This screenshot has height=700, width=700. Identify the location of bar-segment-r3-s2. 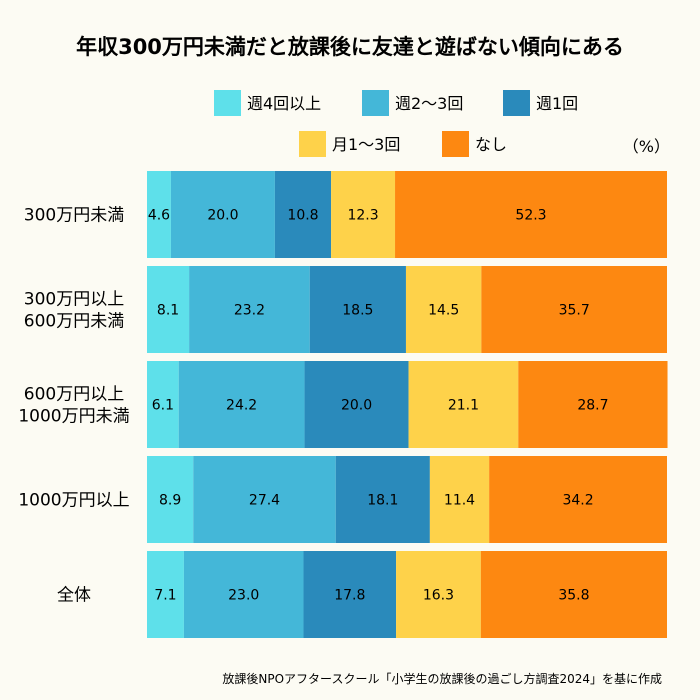
(241, 404).